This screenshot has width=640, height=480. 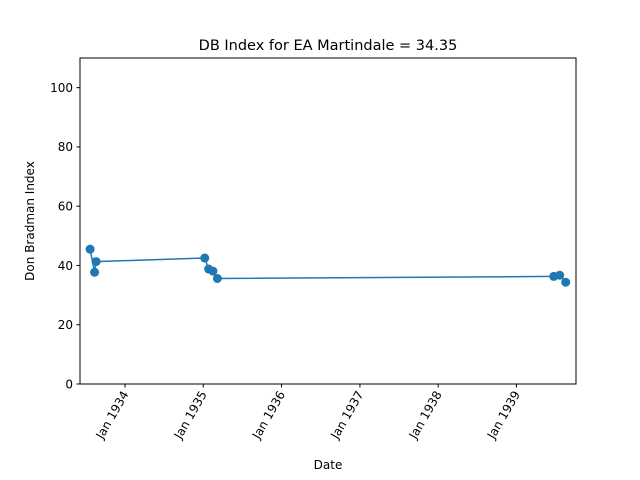 I want to click on y-tick-label: 40, so click(x=65, y=266).